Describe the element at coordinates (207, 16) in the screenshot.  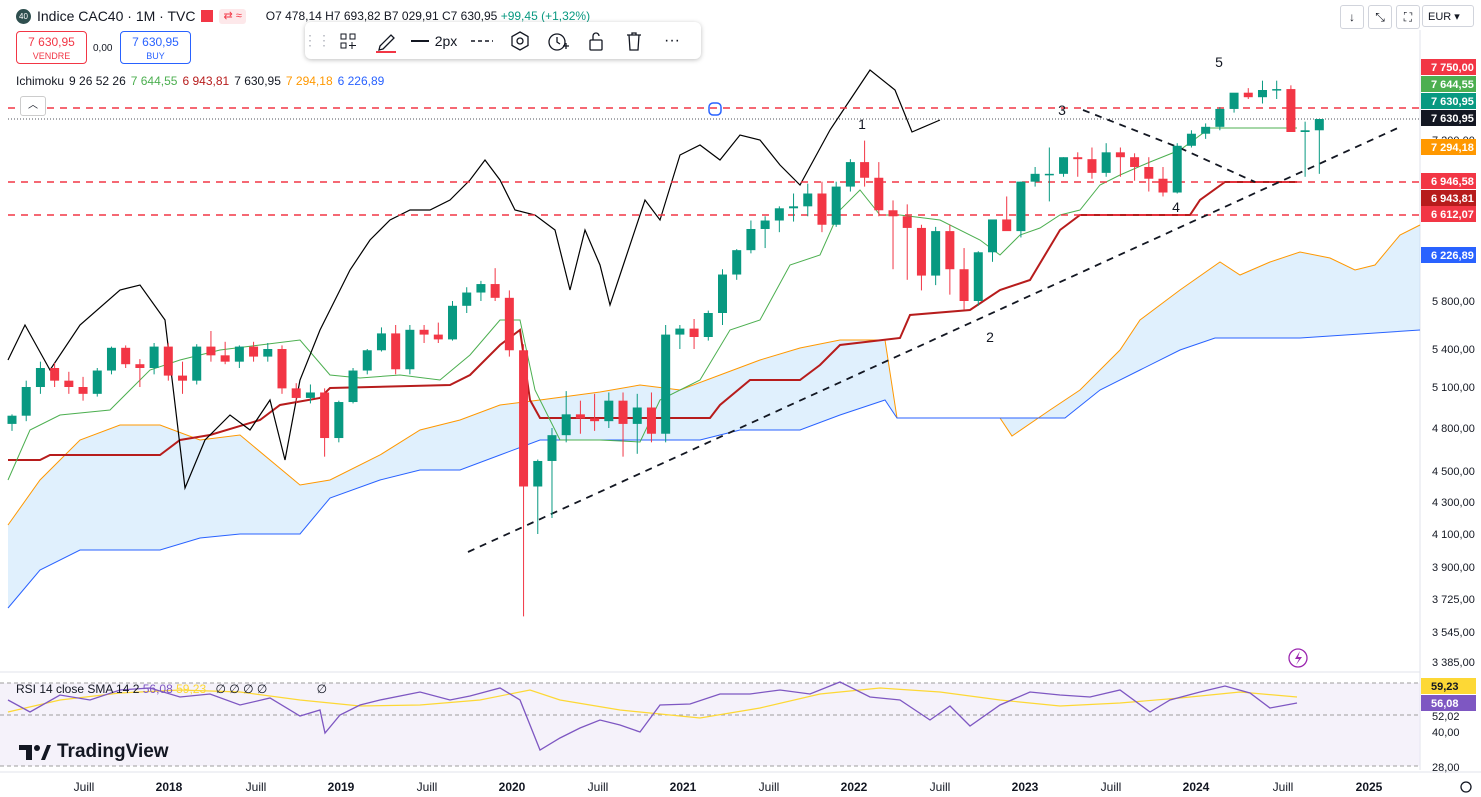
I see `flag-icon` at that location.